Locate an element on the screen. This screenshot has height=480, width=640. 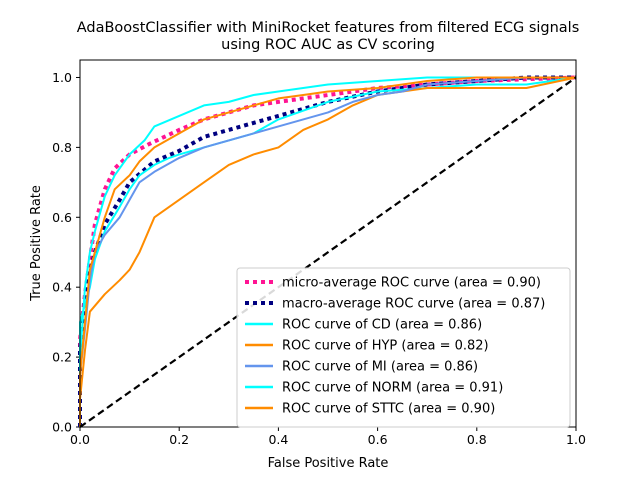
x-tick-label: 0.0 is located at coordinates (80, 439).